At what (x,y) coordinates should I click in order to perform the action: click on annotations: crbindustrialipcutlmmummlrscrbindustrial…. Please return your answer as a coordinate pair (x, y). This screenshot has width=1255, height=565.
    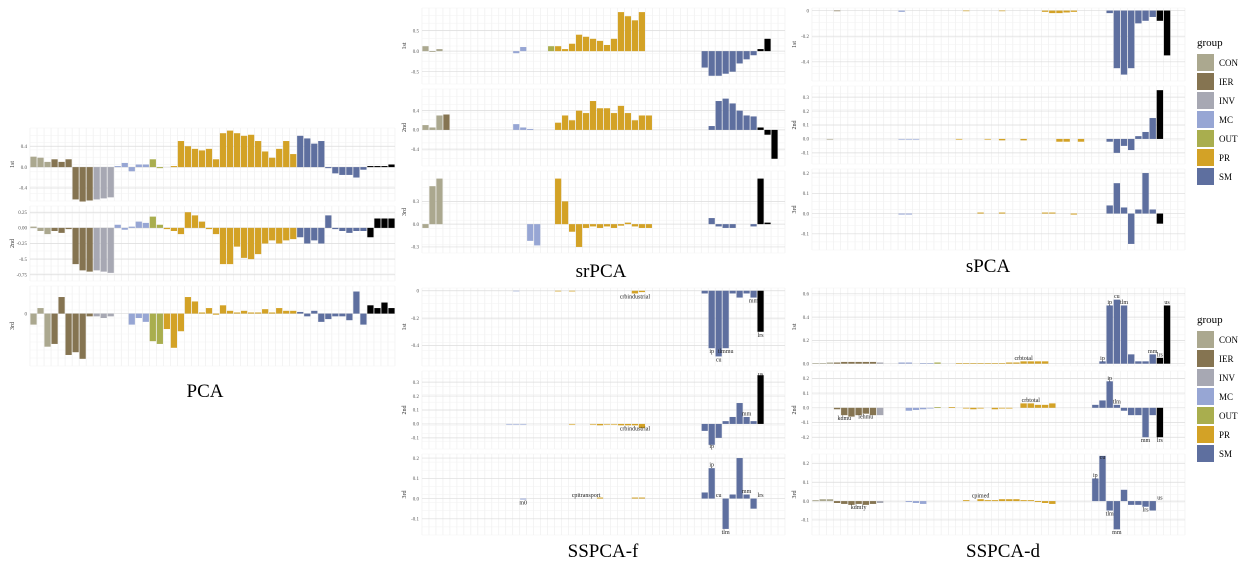
    Looking at the image, I should click on (641, 414).